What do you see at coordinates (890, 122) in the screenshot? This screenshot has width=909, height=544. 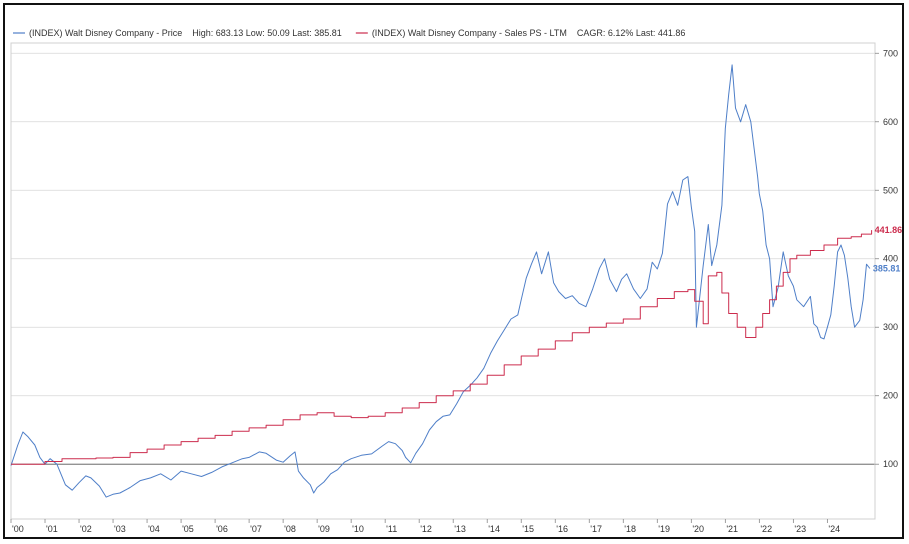 I see `y-tick-label: 600` at bounding box center [890, 122].